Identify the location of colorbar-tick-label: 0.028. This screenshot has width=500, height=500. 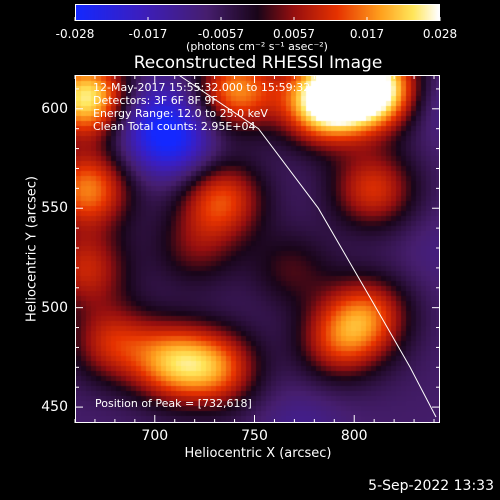
(440, 34).